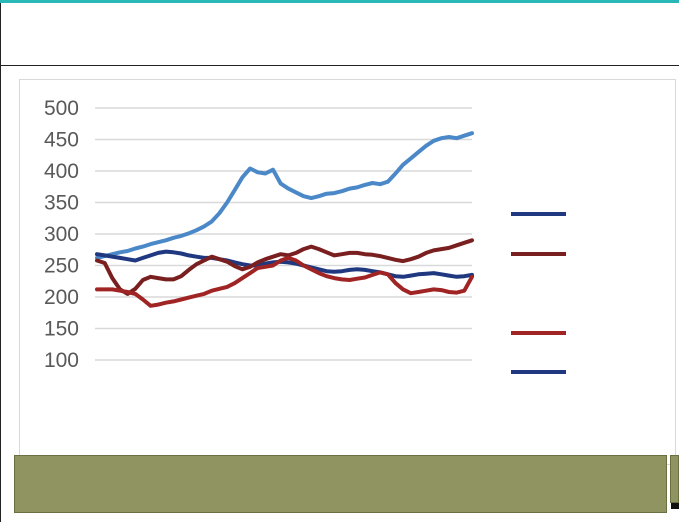 Image resolution: width=679 pixels, height=522 pixels. What do you see at coordinates (61, 266) in the screenshot?
I see `y-tick-label: 250` at bounding box center [61, 266].